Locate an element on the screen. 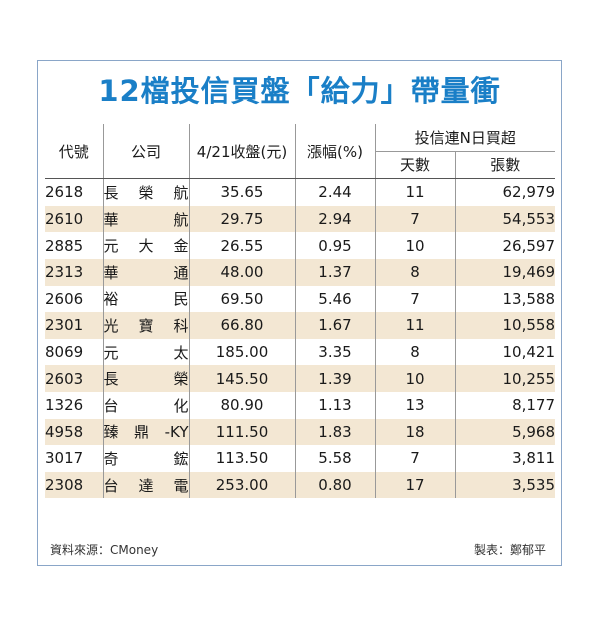 The height and width of the screenshot is (626, 600). cell-code: 3017 is located at coordinates (64, 458).